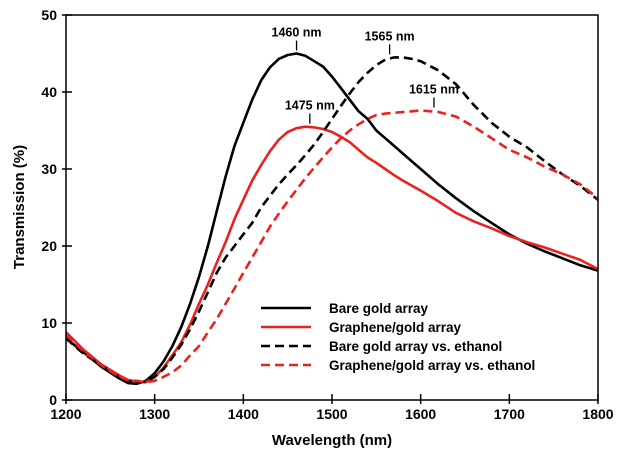  I want to click on annotation-layer: 1460 nm 1565 nm 1475 nm 1615 nm, so click(365, 75).